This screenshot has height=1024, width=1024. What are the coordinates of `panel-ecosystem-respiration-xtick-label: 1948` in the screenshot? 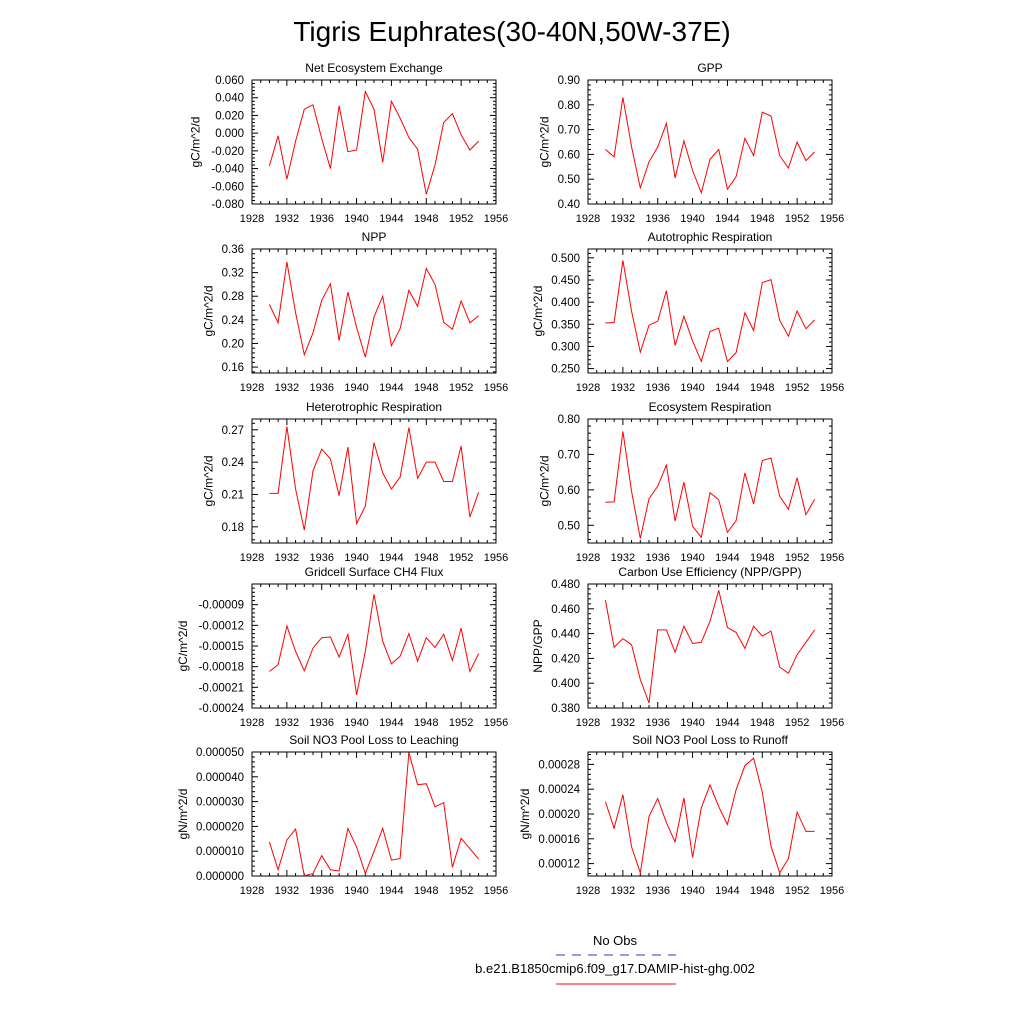 It's located at (762, 558).